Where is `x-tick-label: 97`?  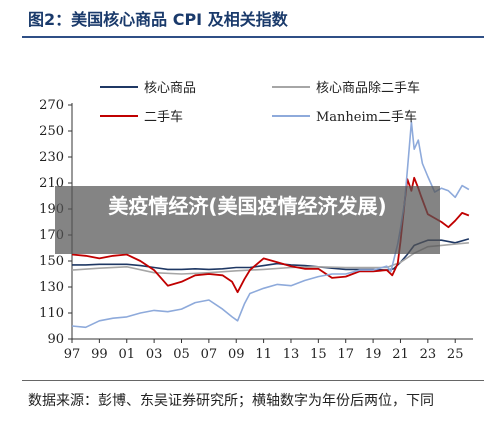 x-tick-label: 97 is located at coordinates (72, 354).